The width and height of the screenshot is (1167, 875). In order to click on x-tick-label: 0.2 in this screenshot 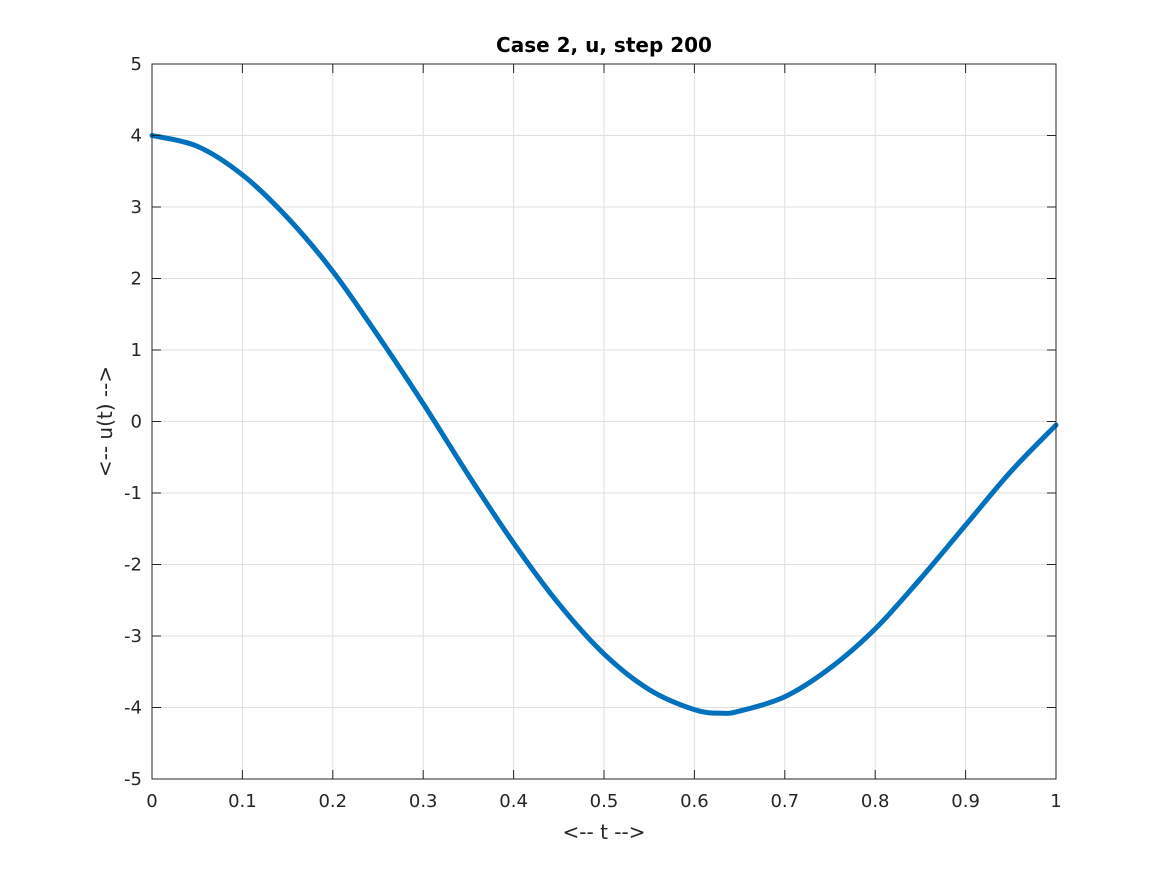, I will do `click(332, 801)`.